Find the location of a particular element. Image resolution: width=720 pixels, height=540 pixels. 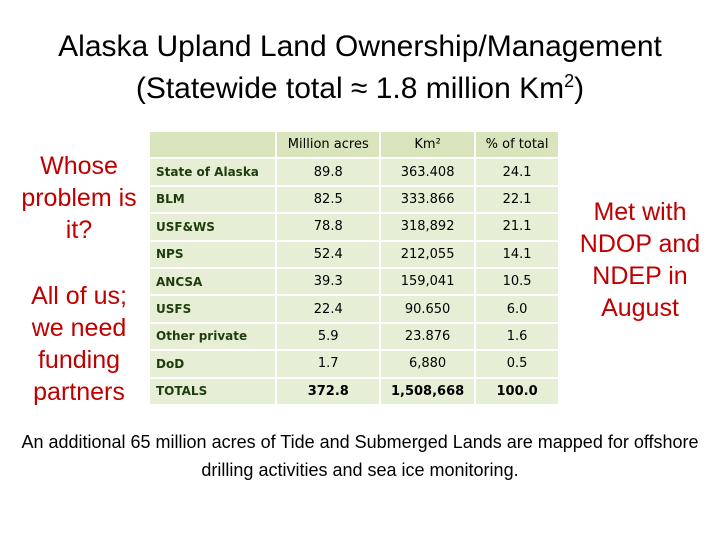

table-row: USF&WS 78.8 318,892 21.1 is located at coordinates (353, 227).